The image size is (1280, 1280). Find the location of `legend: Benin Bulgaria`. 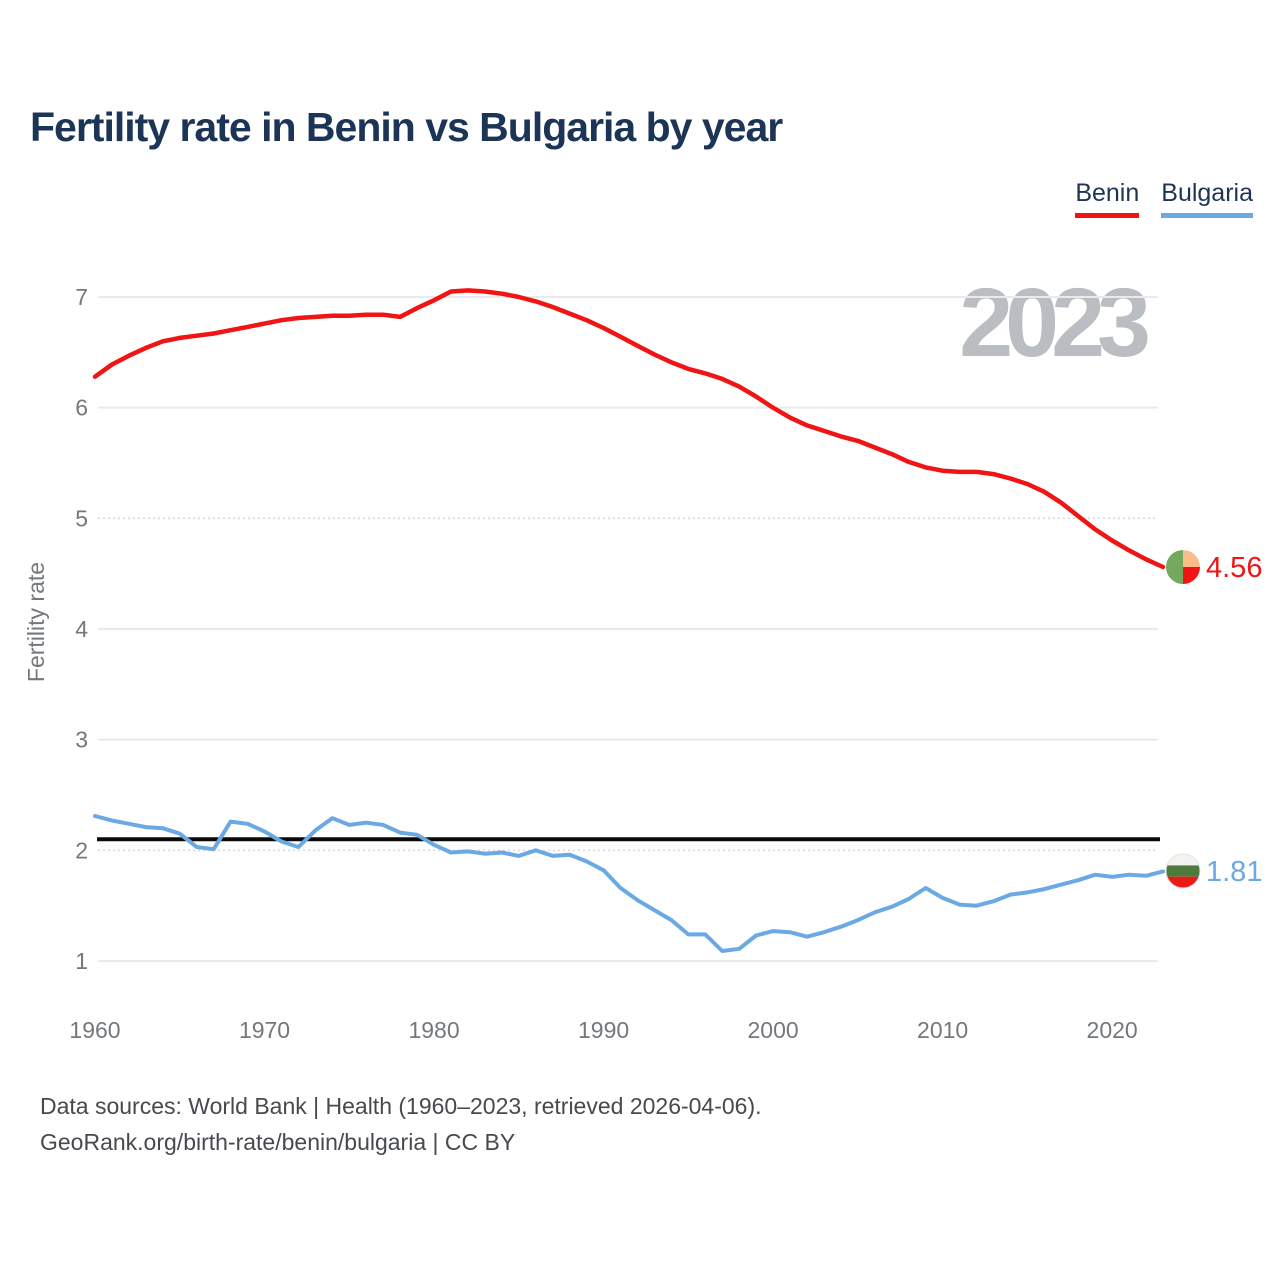

legend: Benin Bulgaria is located at coordinates (1164, 198).